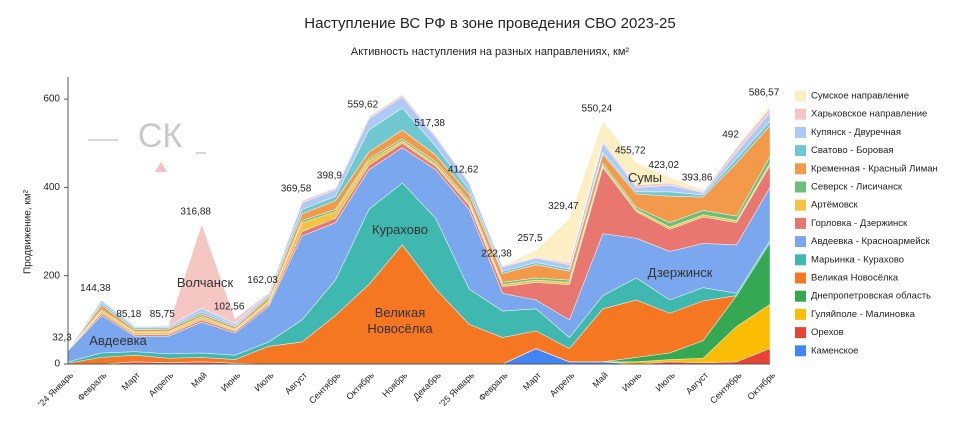 This screenshot has height=429, width=960. I want to click on total-label: 369,58, so click(296, 188).